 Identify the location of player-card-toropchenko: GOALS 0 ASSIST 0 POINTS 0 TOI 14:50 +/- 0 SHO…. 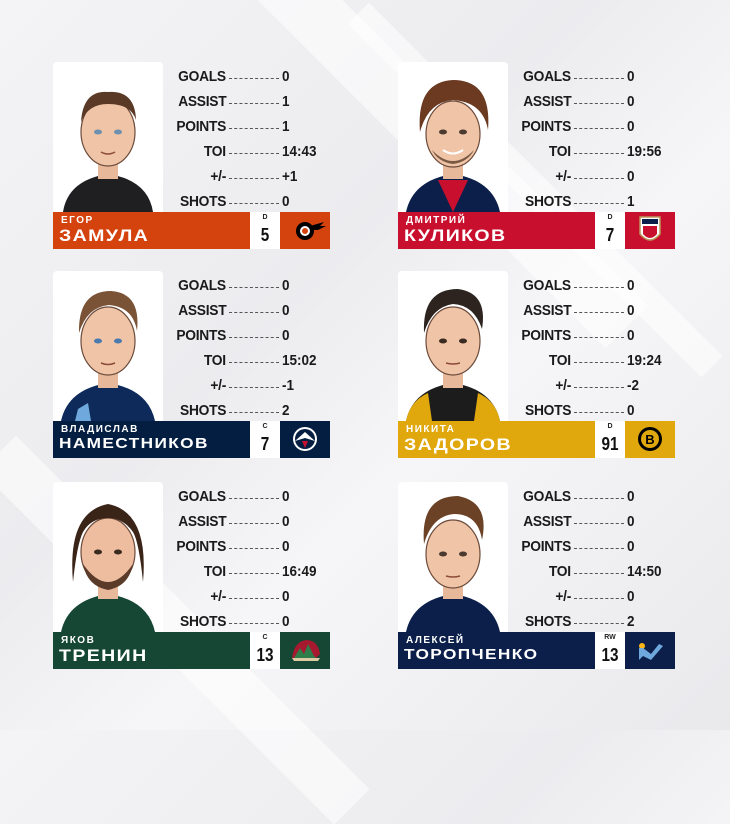
(538, 580).